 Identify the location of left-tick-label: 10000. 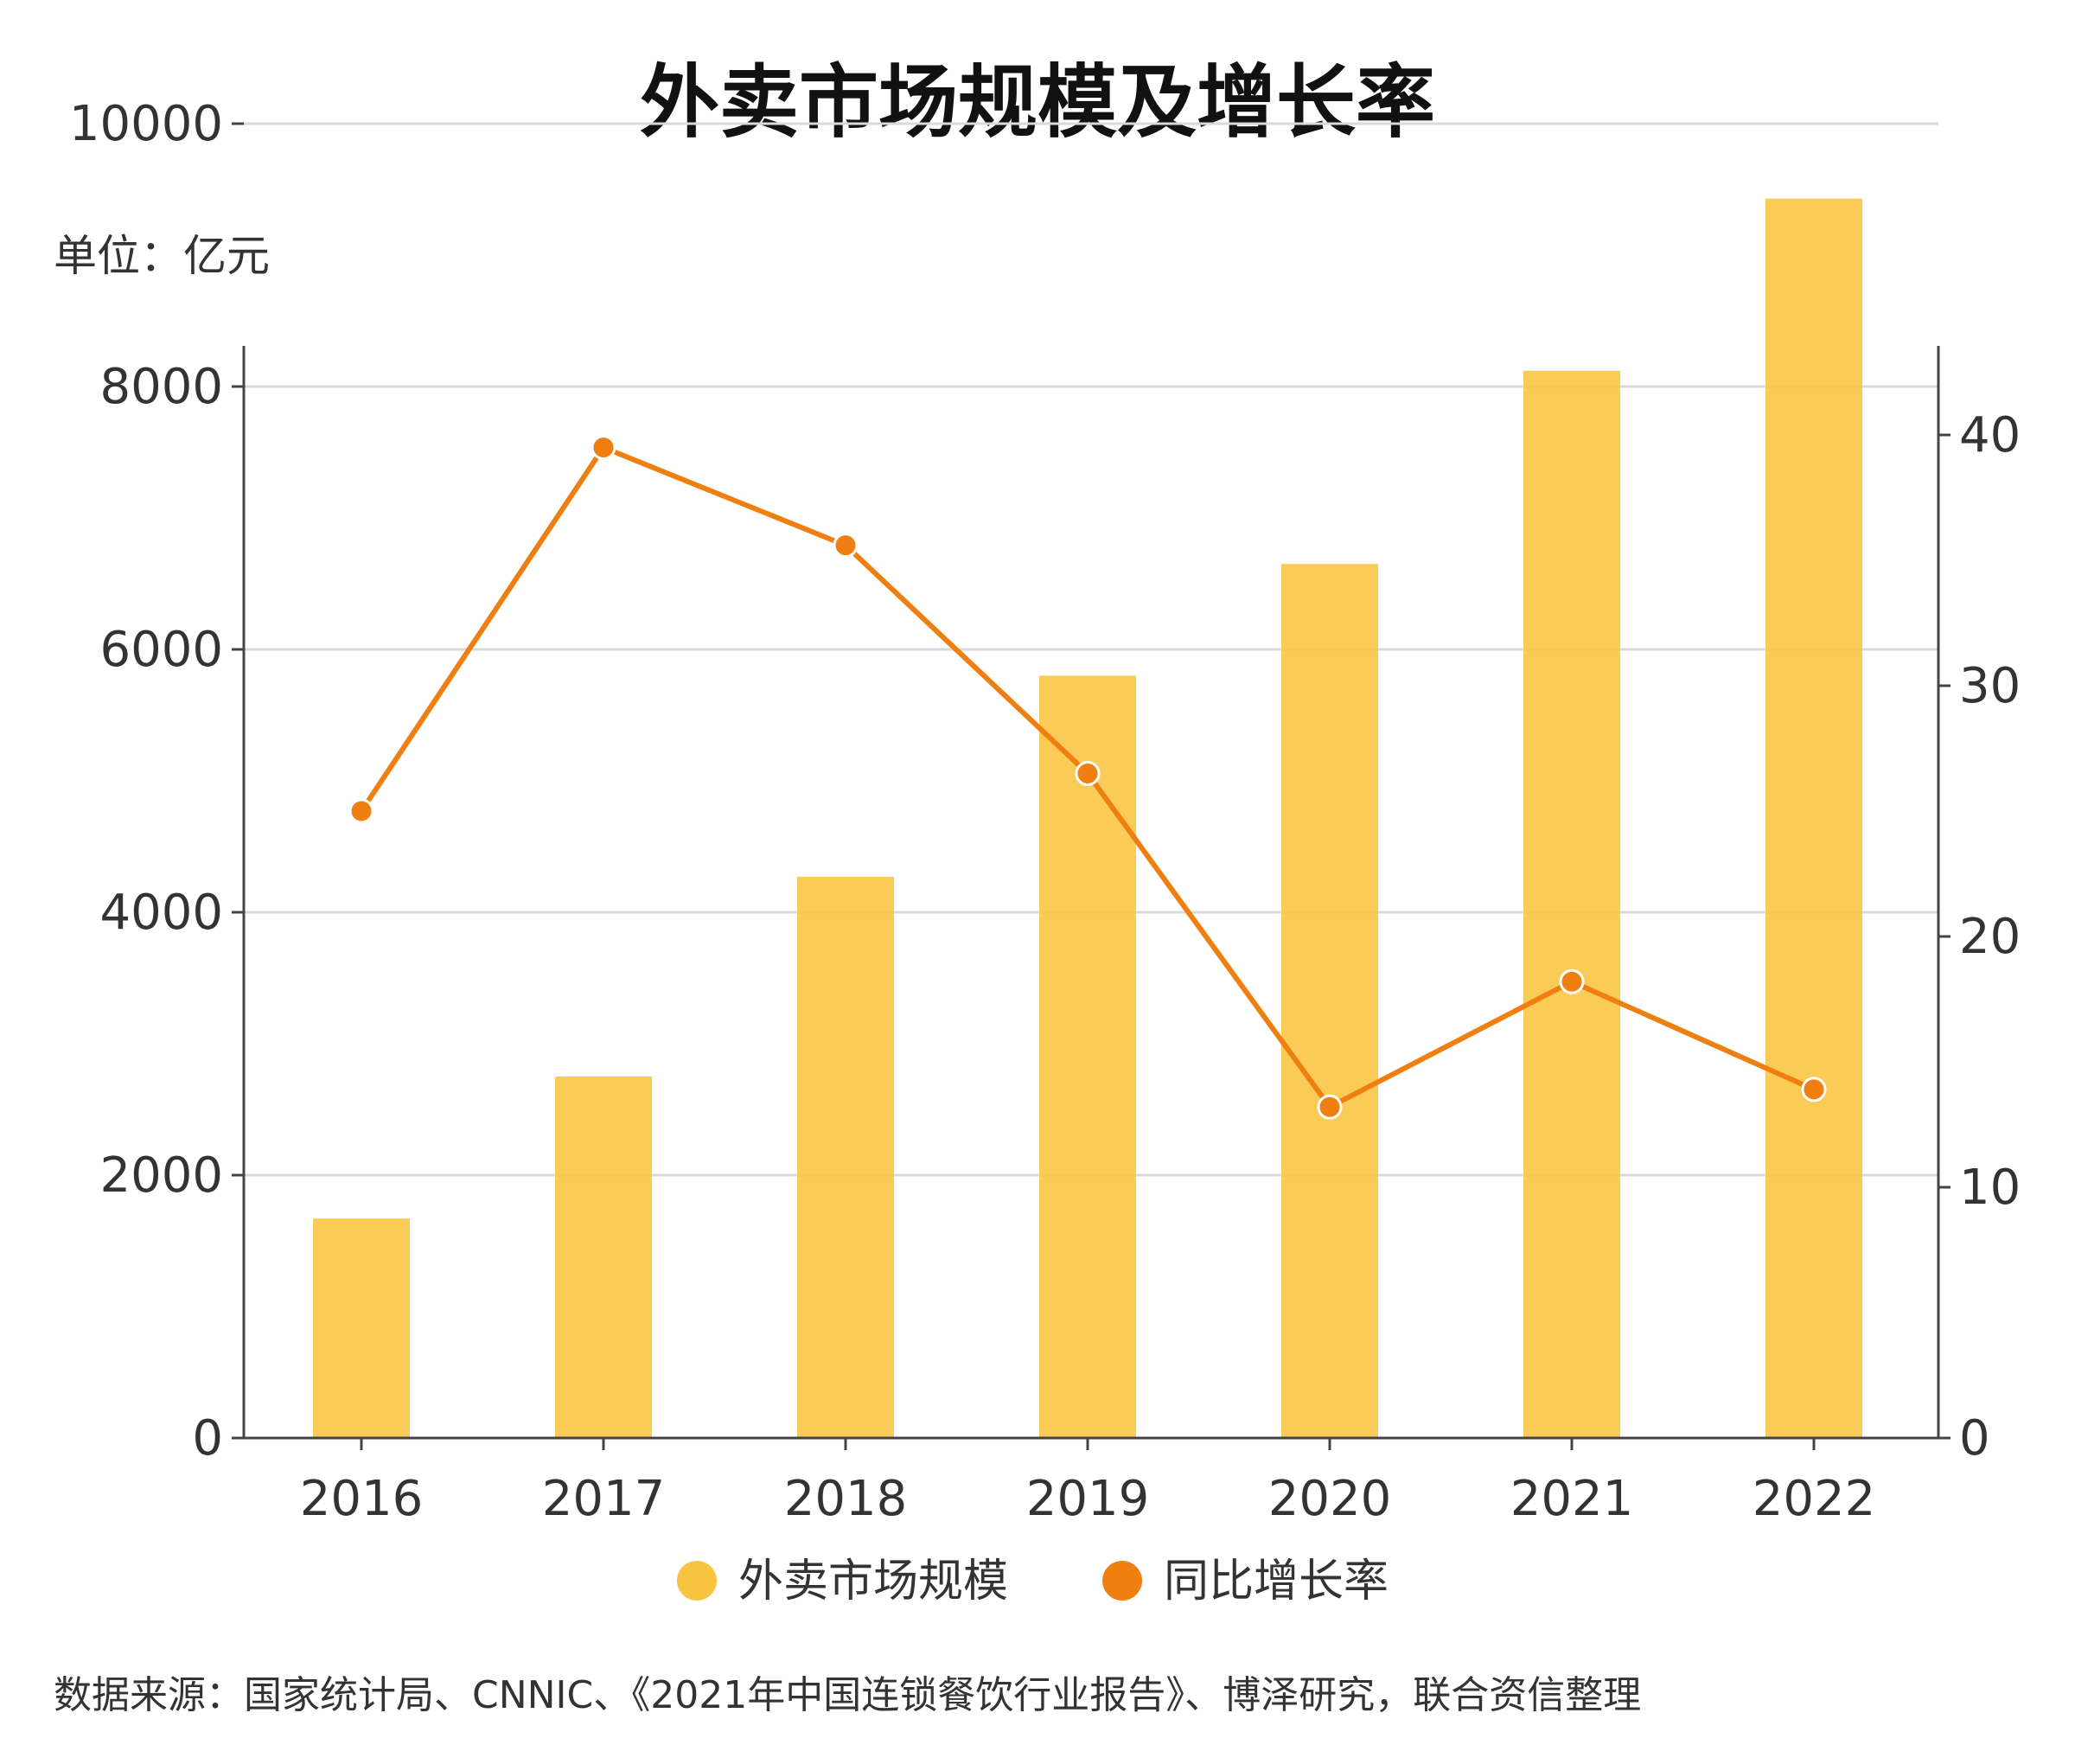
(146, 124).